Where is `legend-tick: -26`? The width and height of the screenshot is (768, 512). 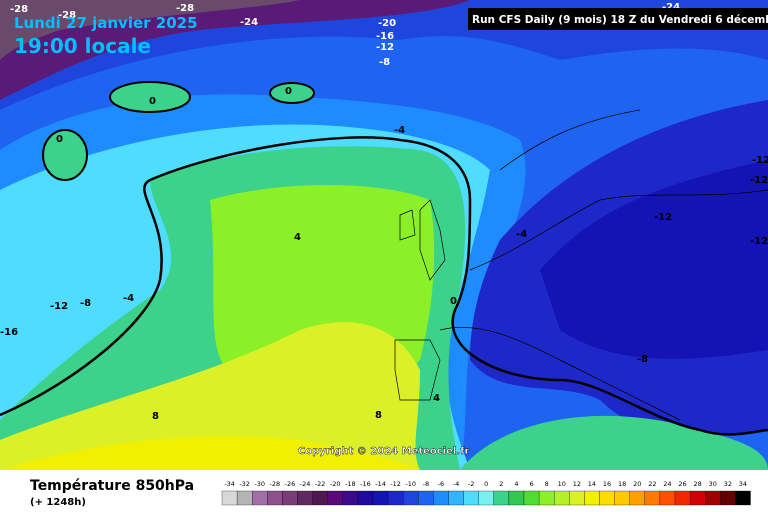
legend-tick: -26 is located at coordinates (290, 484).